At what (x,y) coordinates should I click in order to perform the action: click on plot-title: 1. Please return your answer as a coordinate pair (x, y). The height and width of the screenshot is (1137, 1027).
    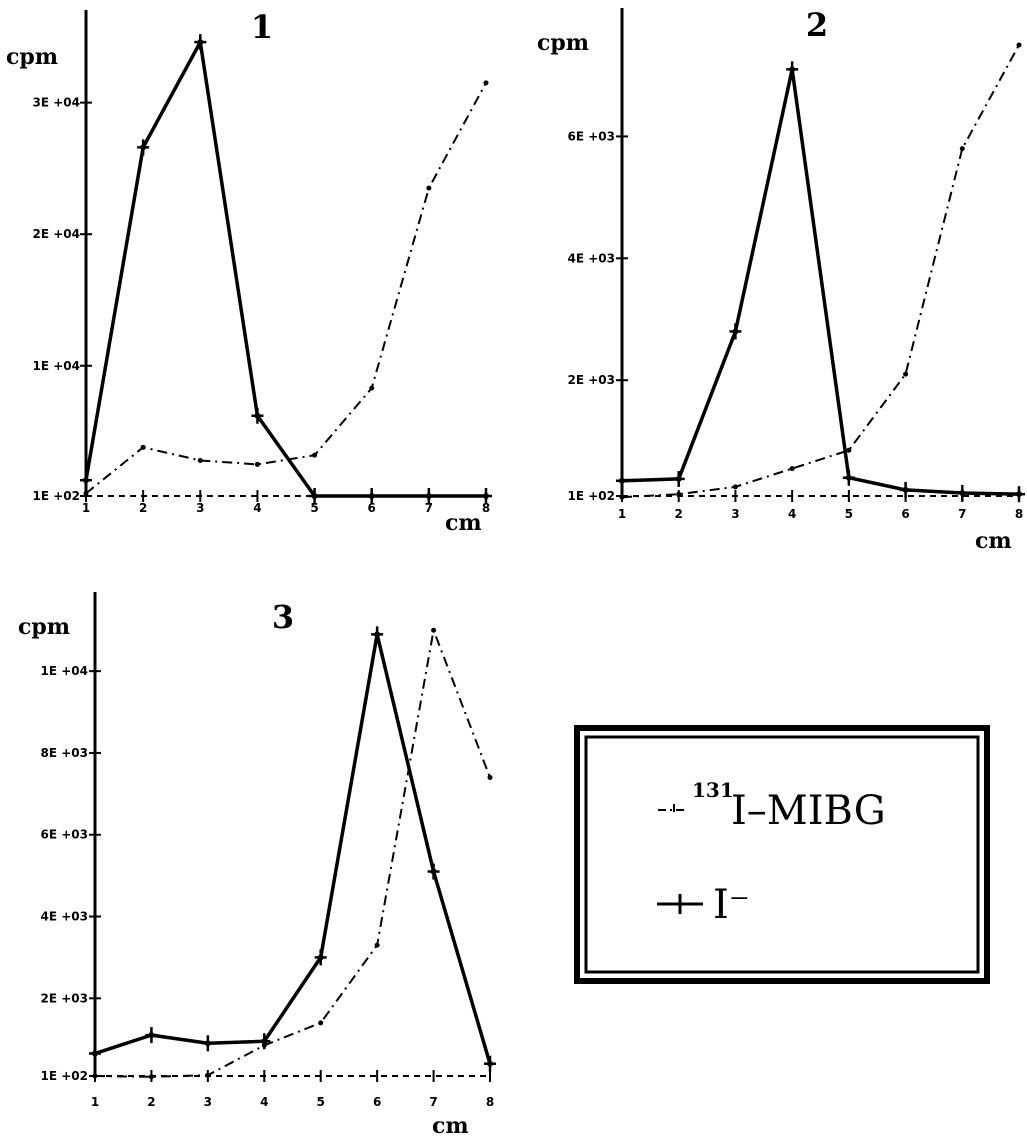
    Looking at the image, I should click on (262, 27).